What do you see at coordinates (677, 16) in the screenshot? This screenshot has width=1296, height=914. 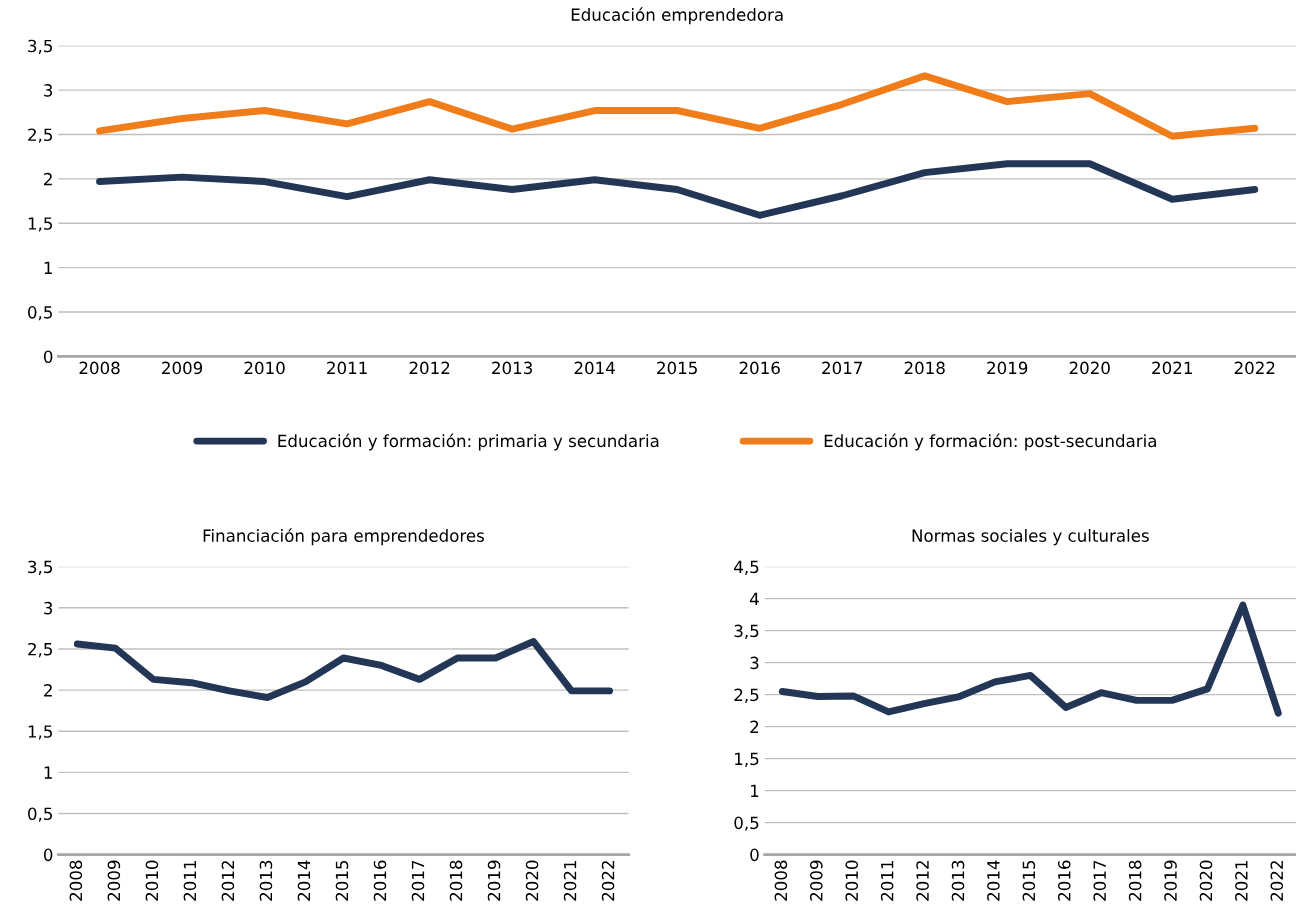 I see `chart-title: Educación emprendedora` at bounding box center [677, 16].